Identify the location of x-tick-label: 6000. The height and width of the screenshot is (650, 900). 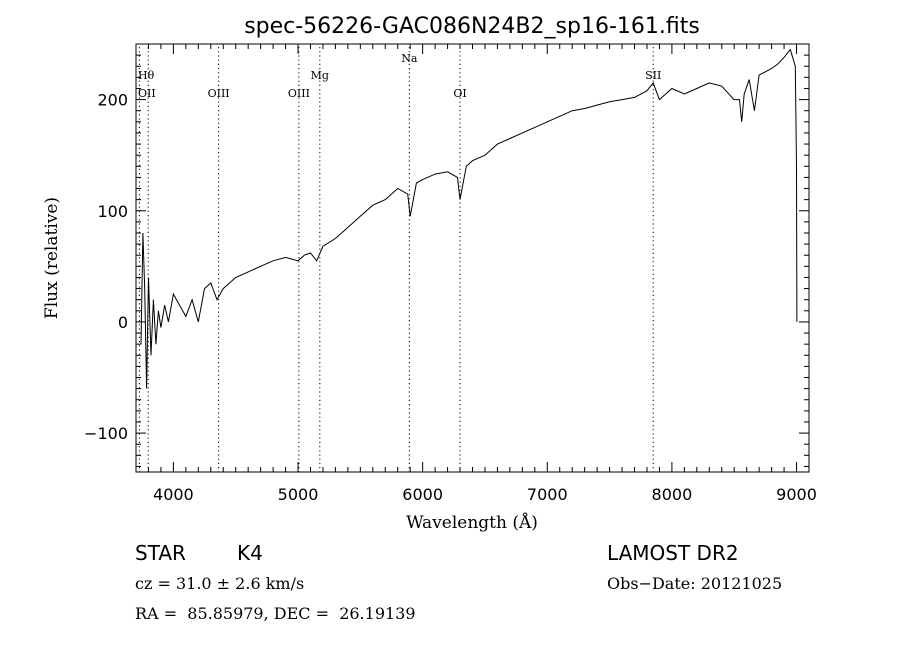
(422, 494).